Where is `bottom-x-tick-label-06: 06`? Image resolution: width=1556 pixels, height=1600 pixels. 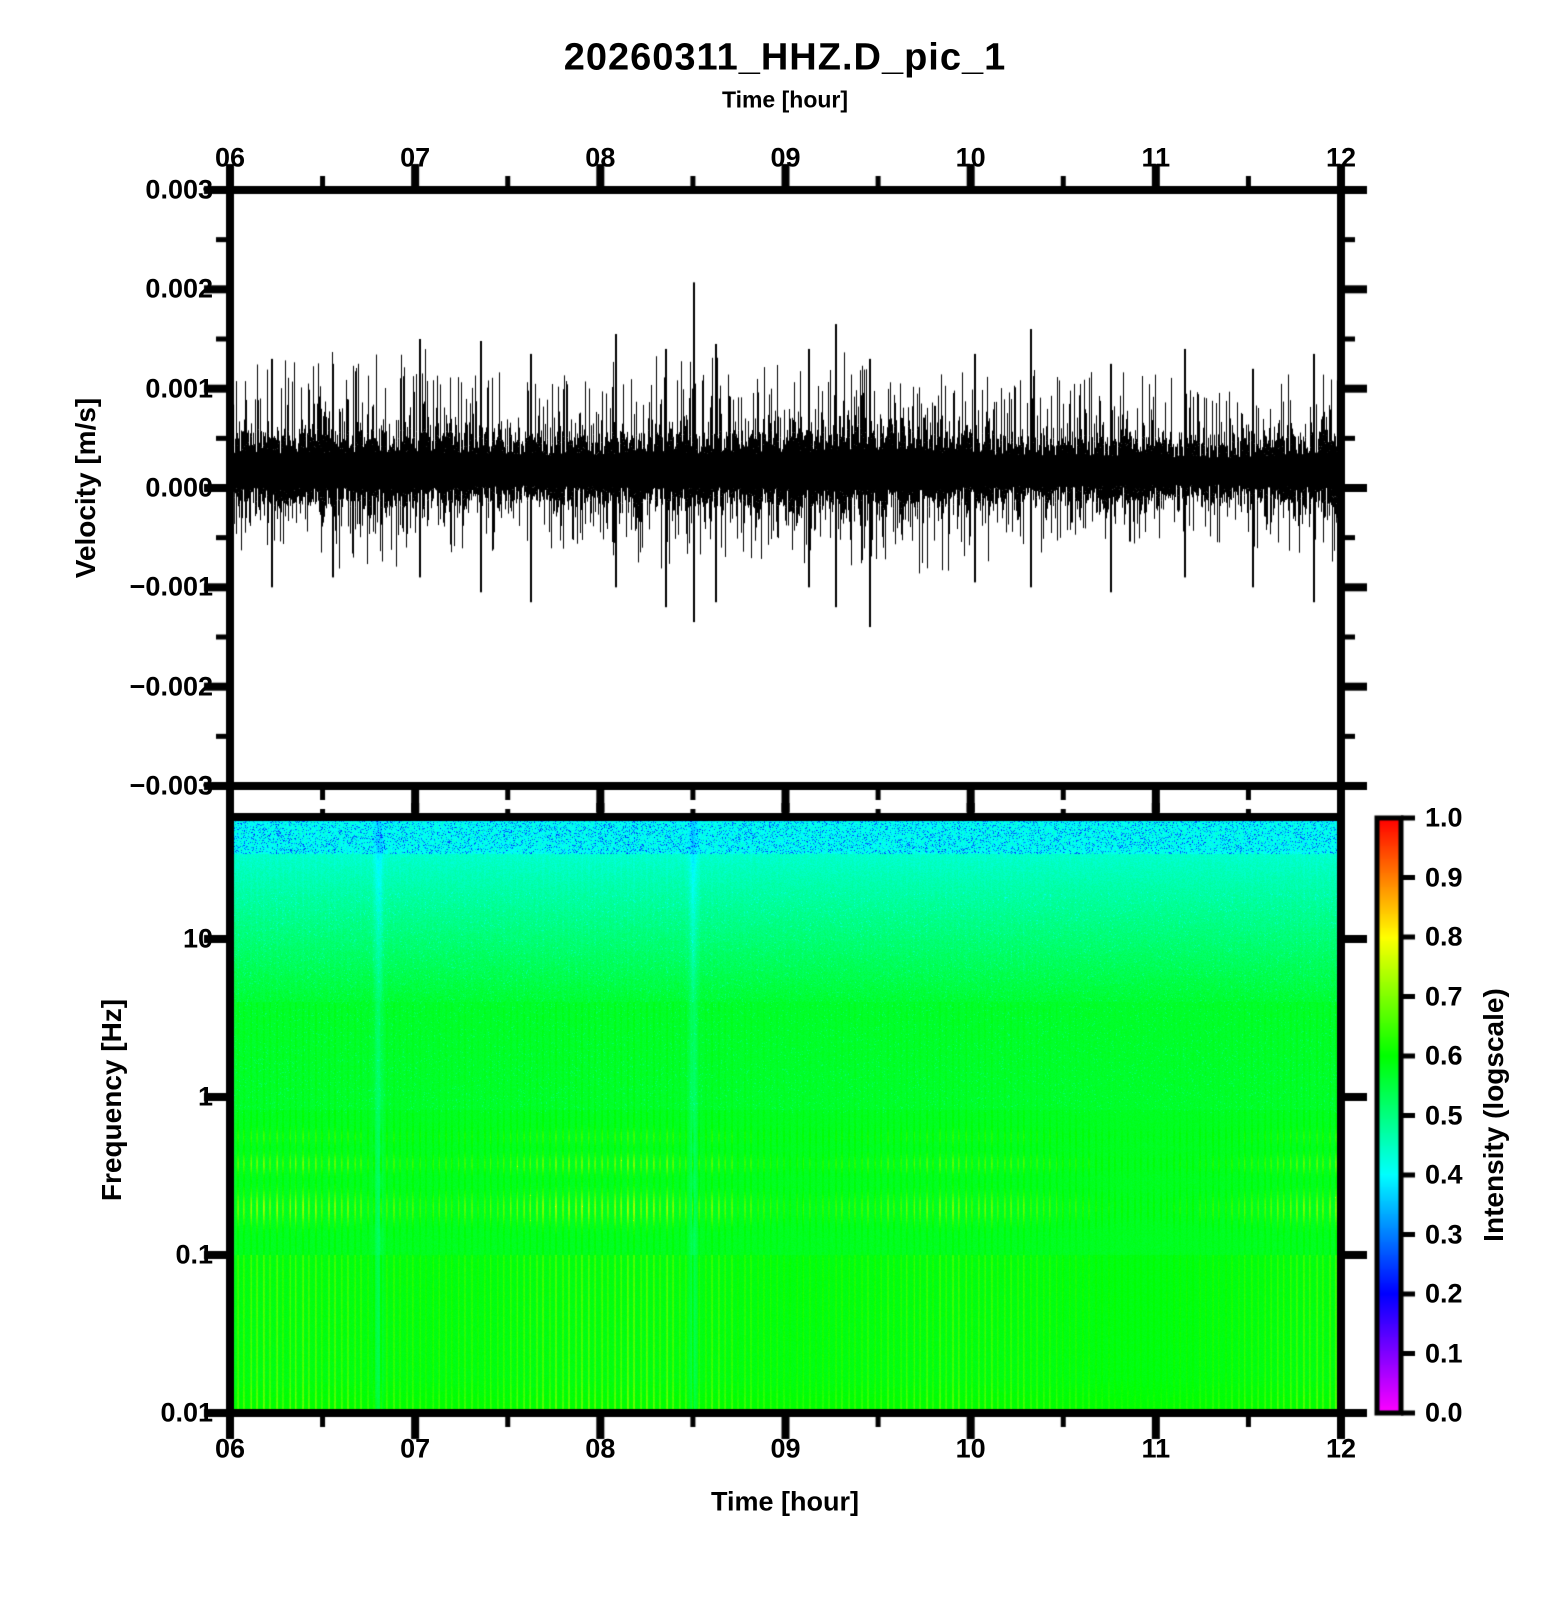
bottom-x-tick-label-06: 06 is located at coordinates (230, 1448).